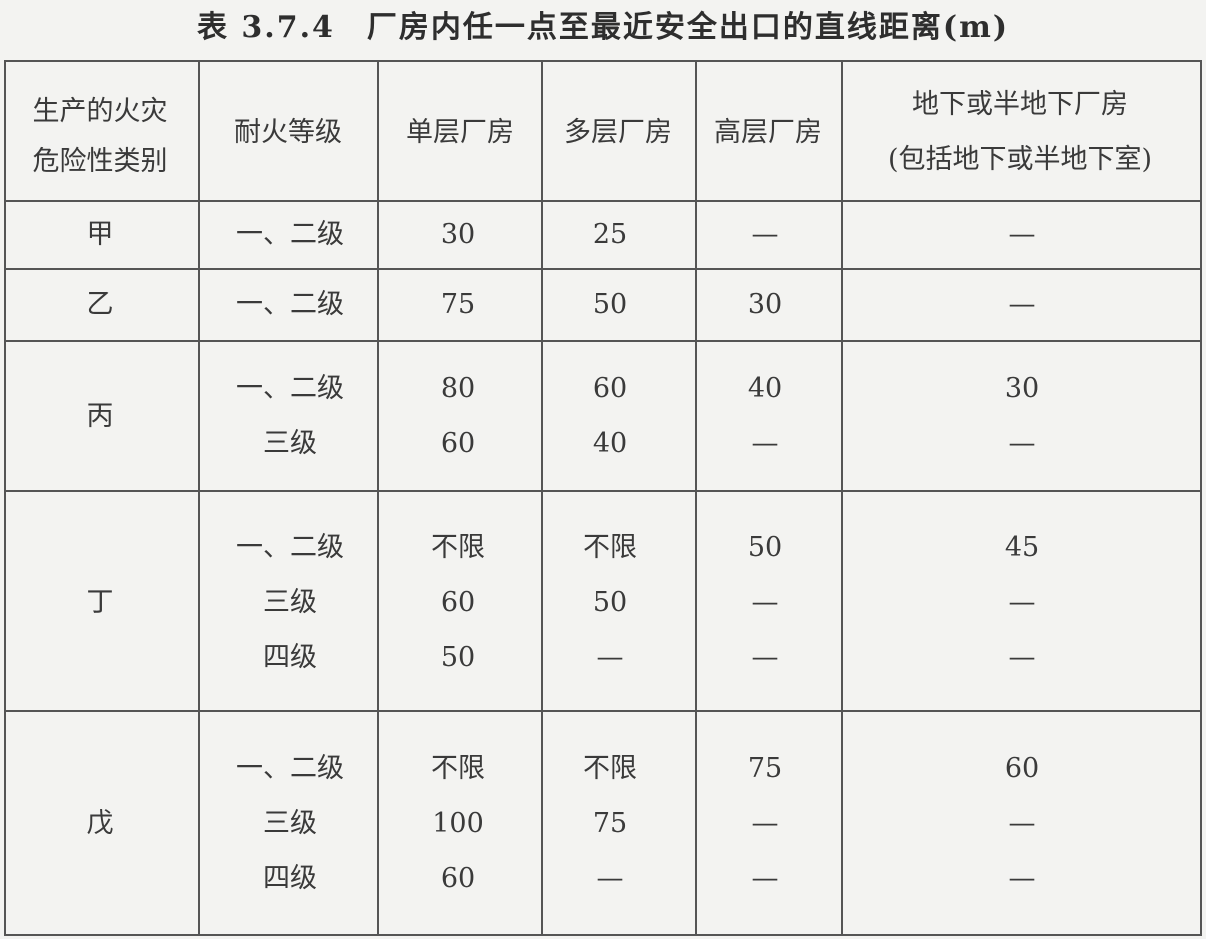 This screenshot has height=939, width=1206. What do you see at coordinates (610, 823) in the screenshot?
I see `multi-storey-cell: 75` at bounding box center [610, 823].